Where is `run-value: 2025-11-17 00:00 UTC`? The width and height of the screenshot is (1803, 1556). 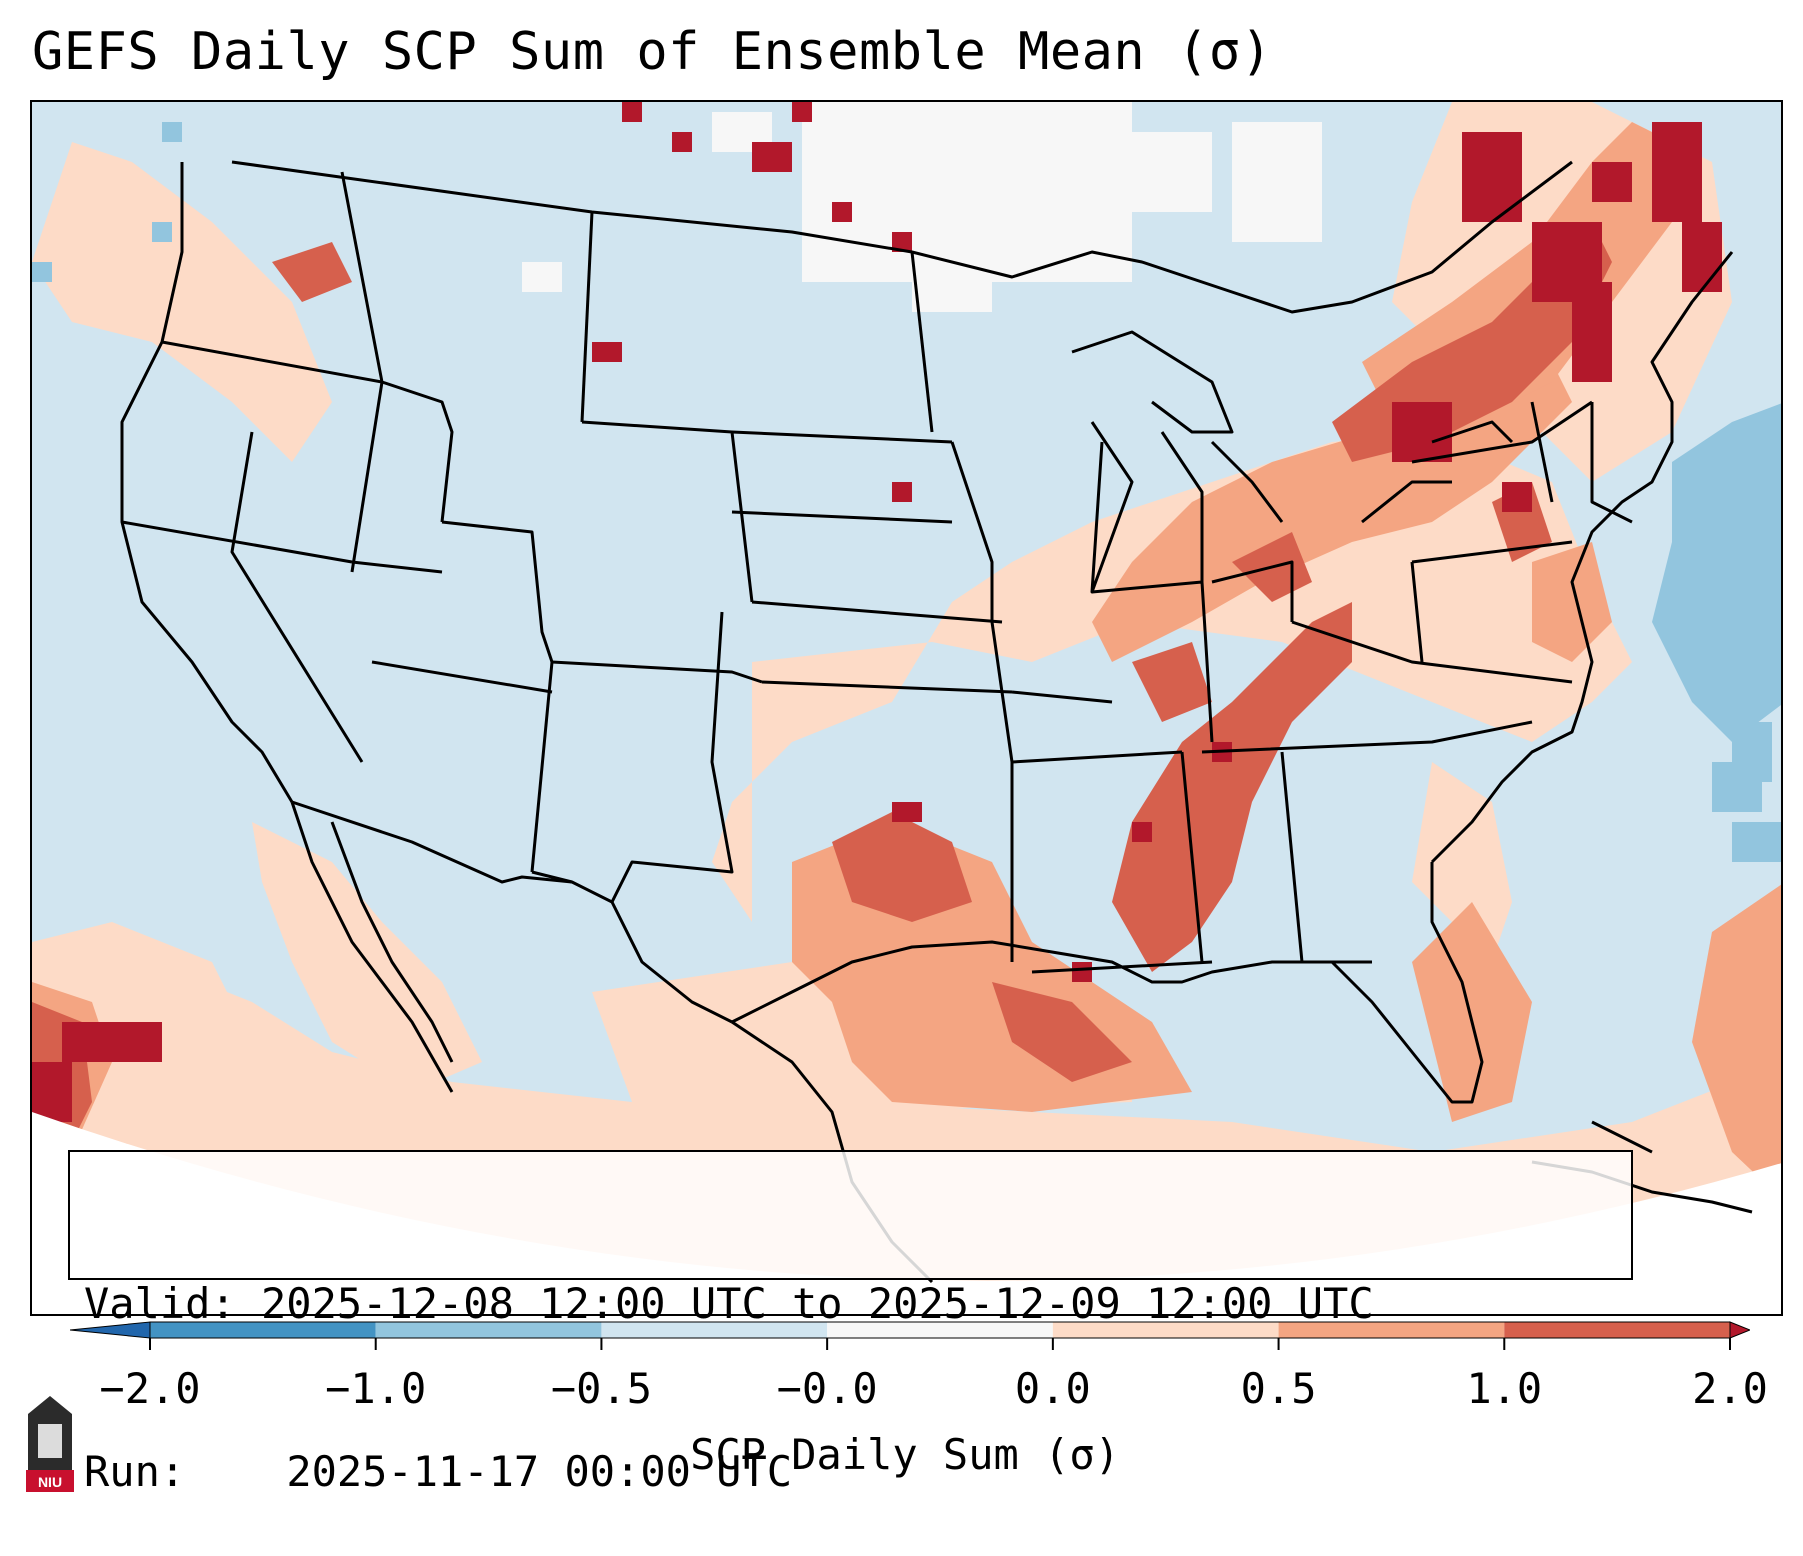
run-value: 2025-11-17 00:00 UTC is located at coordinates (539, 1471).